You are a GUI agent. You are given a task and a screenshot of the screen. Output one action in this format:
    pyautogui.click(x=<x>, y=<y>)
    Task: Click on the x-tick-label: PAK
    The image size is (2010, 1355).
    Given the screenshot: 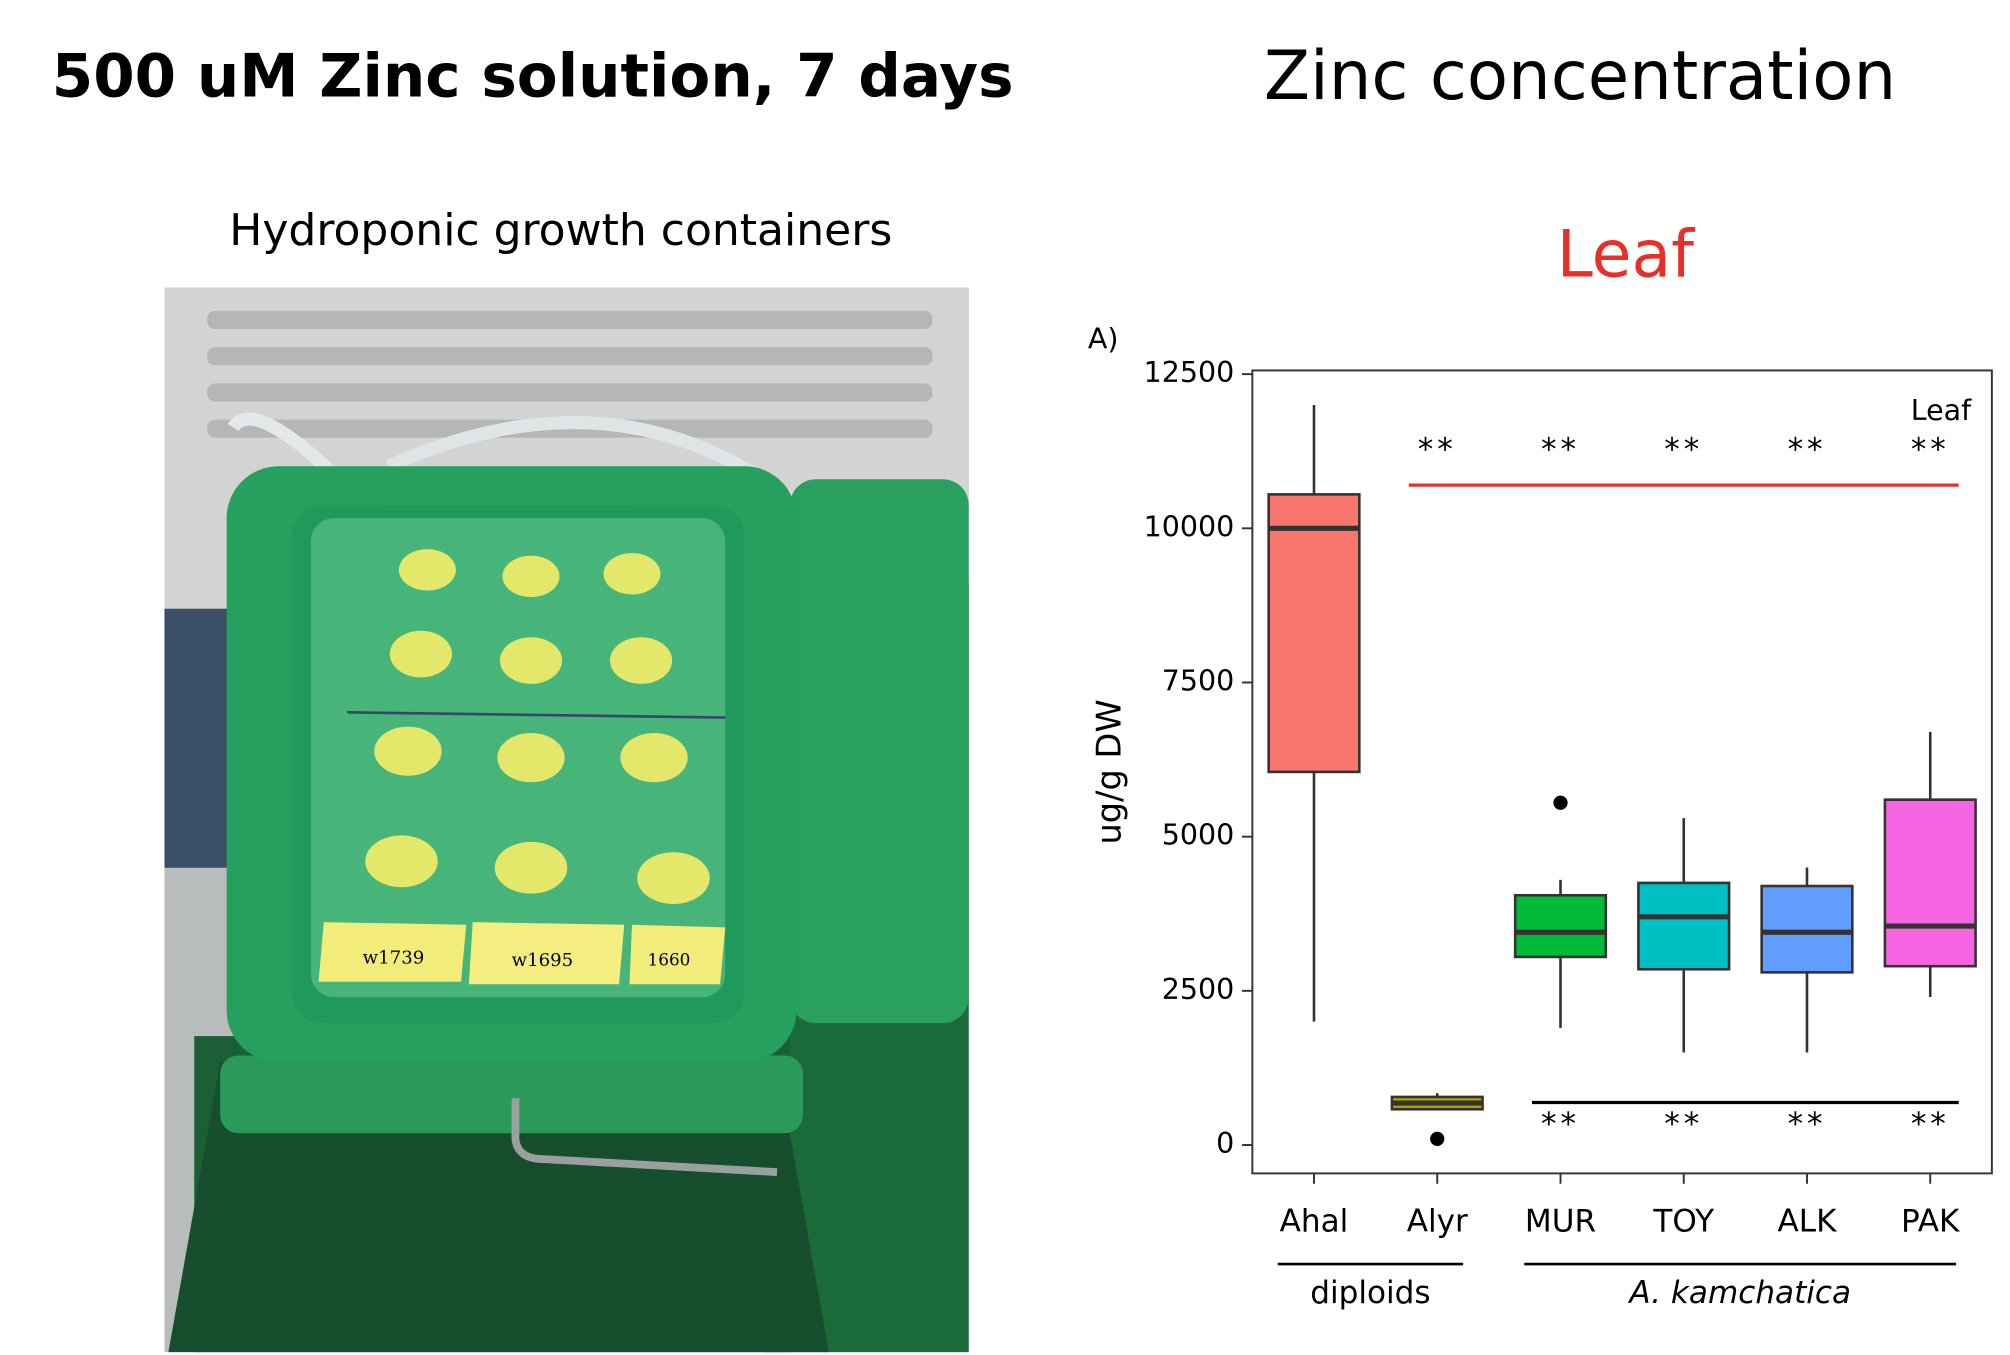 What is the action you would take?
    pyautogui.click(x=1931, y=1222)
    